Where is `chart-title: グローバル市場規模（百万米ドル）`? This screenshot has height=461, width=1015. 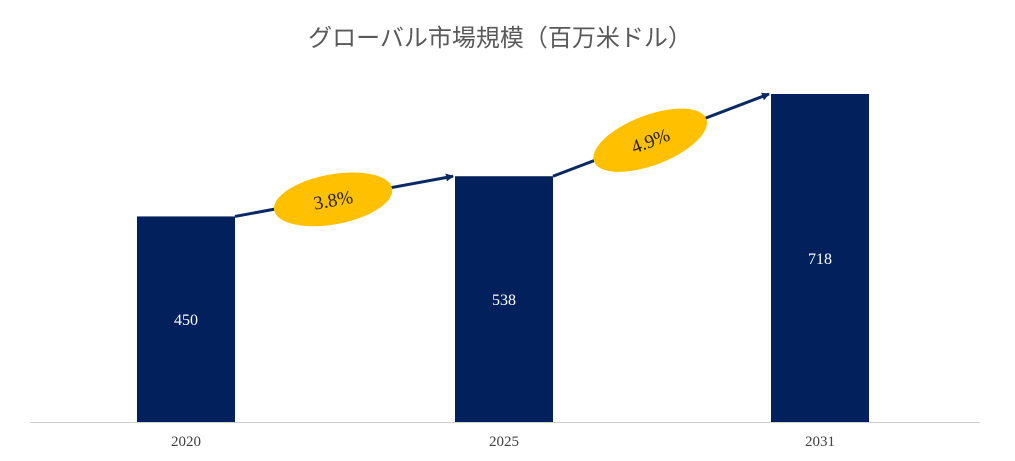
chart-title: グローバル市場規模（百万米ドル） is located at coordinates (500, 38).